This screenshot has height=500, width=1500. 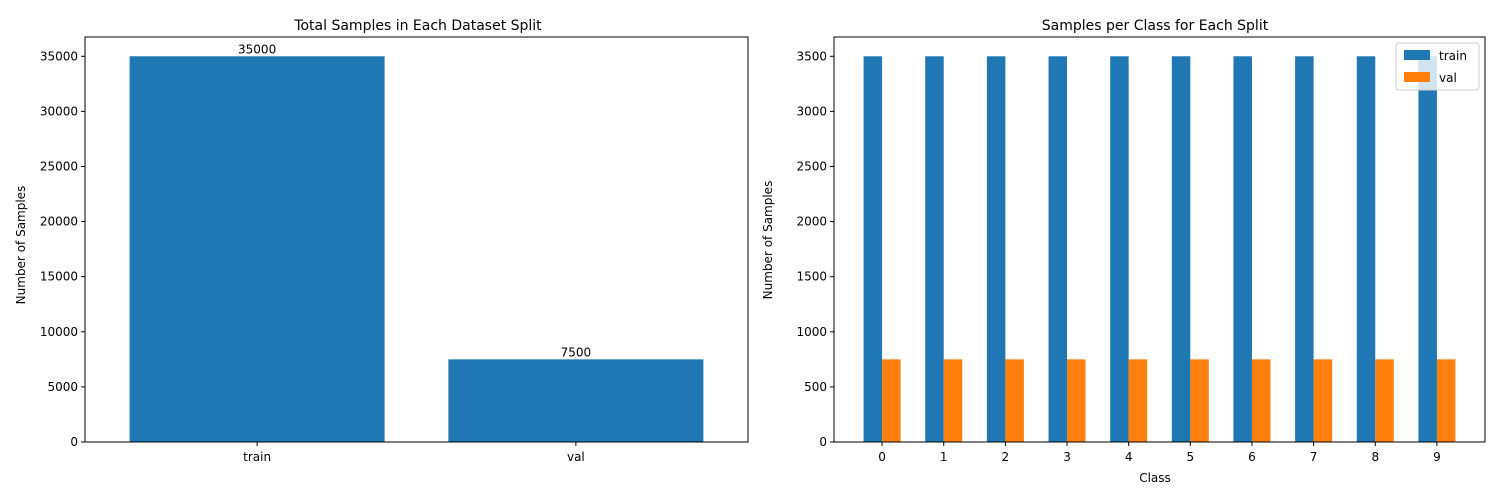 I want to click on legend-label-val: val, so click(x=1448, y=78).